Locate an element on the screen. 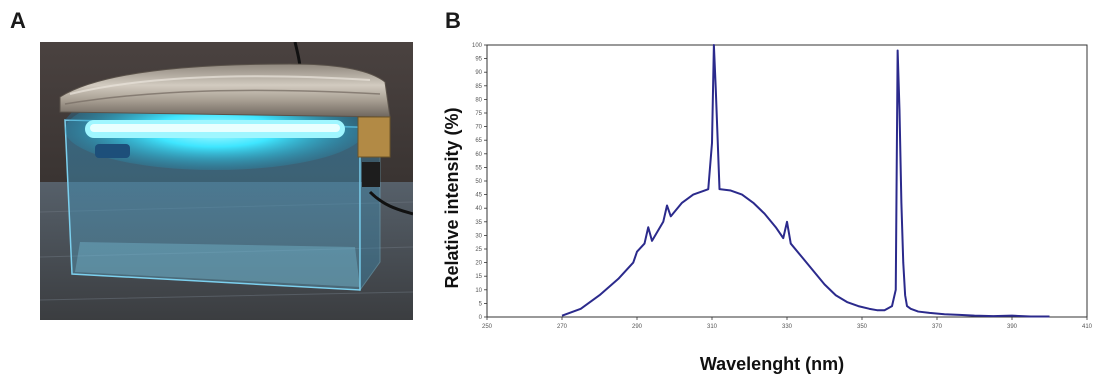  x-tick-label: 390 is located at coordinates (1012, 327).